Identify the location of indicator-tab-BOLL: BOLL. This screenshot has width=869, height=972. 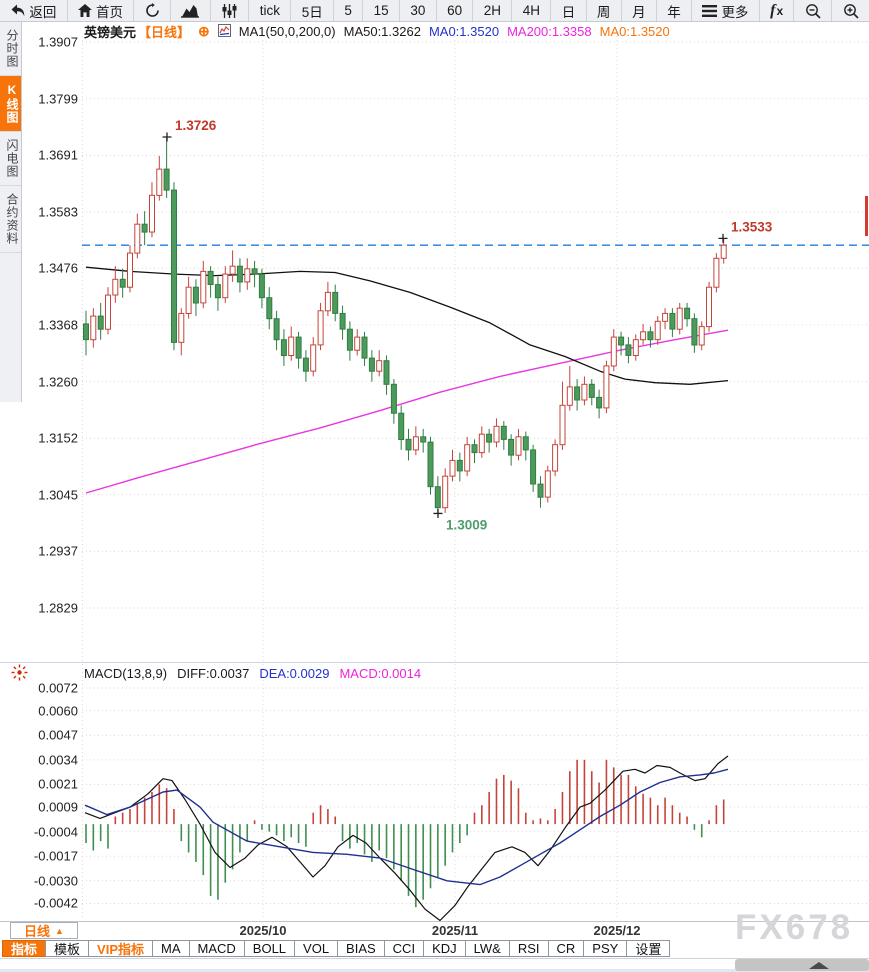
(269, 948).